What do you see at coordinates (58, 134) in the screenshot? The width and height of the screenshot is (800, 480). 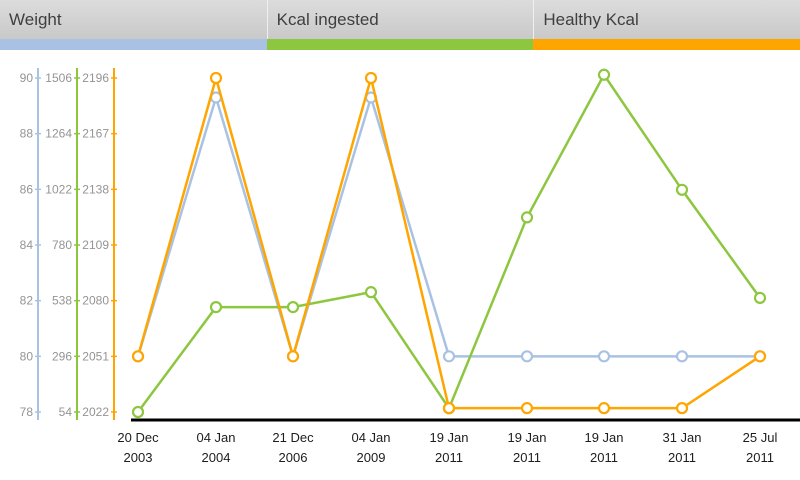 I see `y-tick-label: 1264` at bounding box center [58, 134].